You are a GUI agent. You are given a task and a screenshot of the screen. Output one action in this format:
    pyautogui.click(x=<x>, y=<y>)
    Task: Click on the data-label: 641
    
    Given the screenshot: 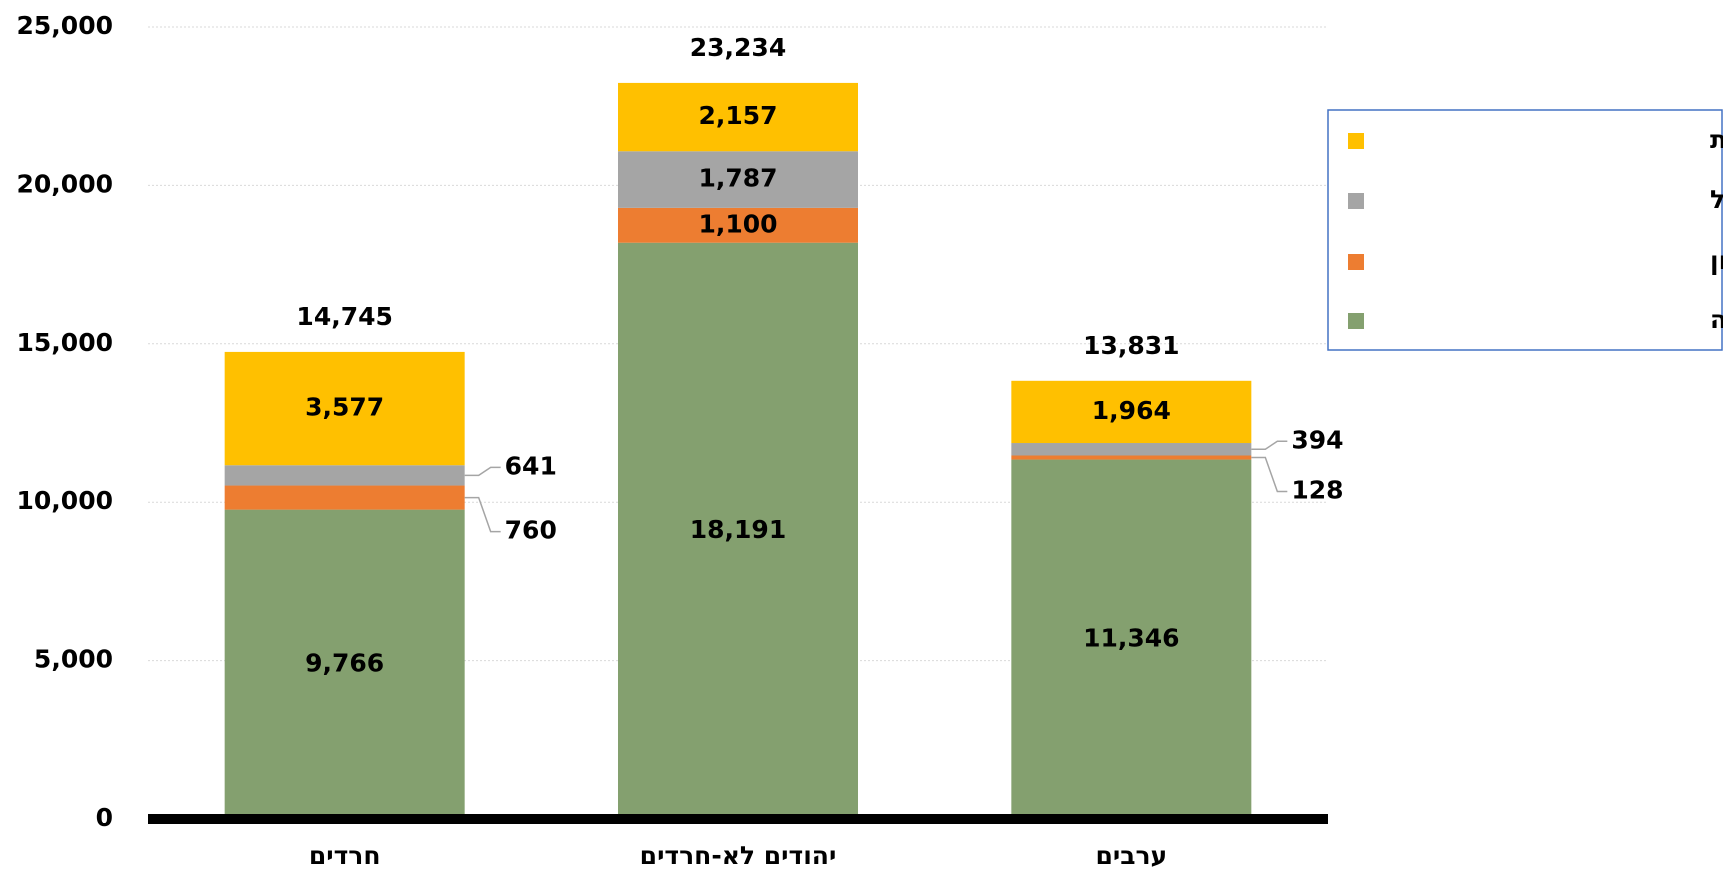 What is the action you would take?
    pyautogui.click(x=531, y=465)
    